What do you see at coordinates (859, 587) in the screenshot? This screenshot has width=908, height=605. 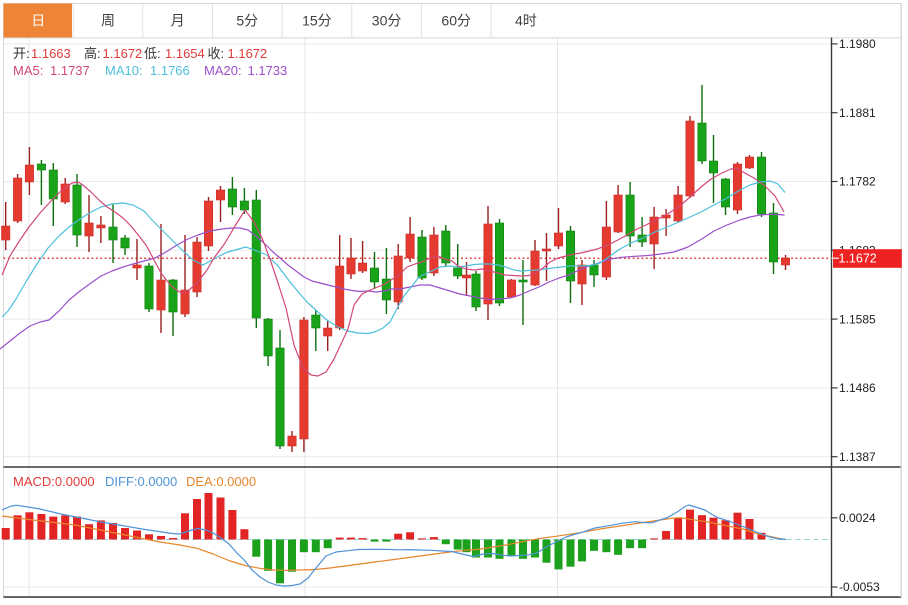 I see `svg-text: -0.0053` at bounding box center [859, 587].